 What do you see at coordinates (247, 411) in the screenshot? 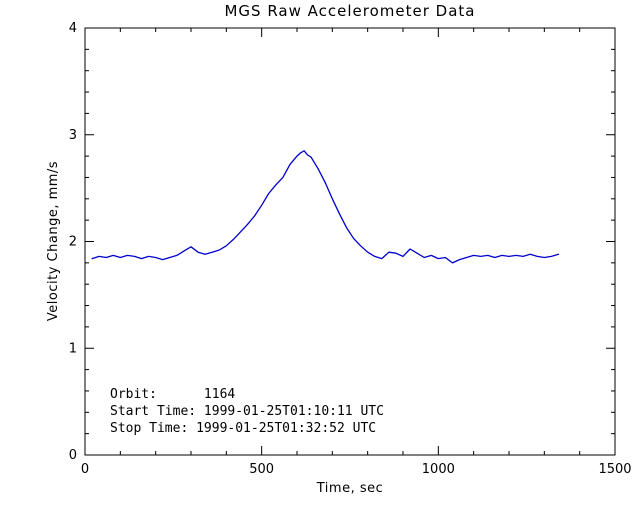
I see `annotation-start-time: Start Time: 1999-01-25T01:10:11 UTC` at bounding box center [247, 411].